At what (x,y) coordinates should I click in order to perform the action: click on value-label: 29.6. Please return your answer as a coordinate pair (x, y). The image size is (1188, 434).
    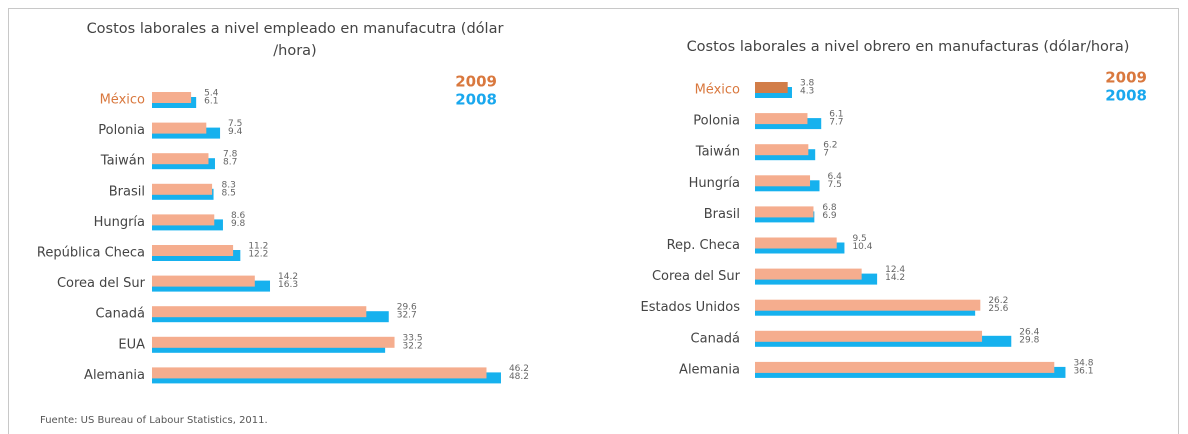
    Looking at the image, I should click on (407, 308).